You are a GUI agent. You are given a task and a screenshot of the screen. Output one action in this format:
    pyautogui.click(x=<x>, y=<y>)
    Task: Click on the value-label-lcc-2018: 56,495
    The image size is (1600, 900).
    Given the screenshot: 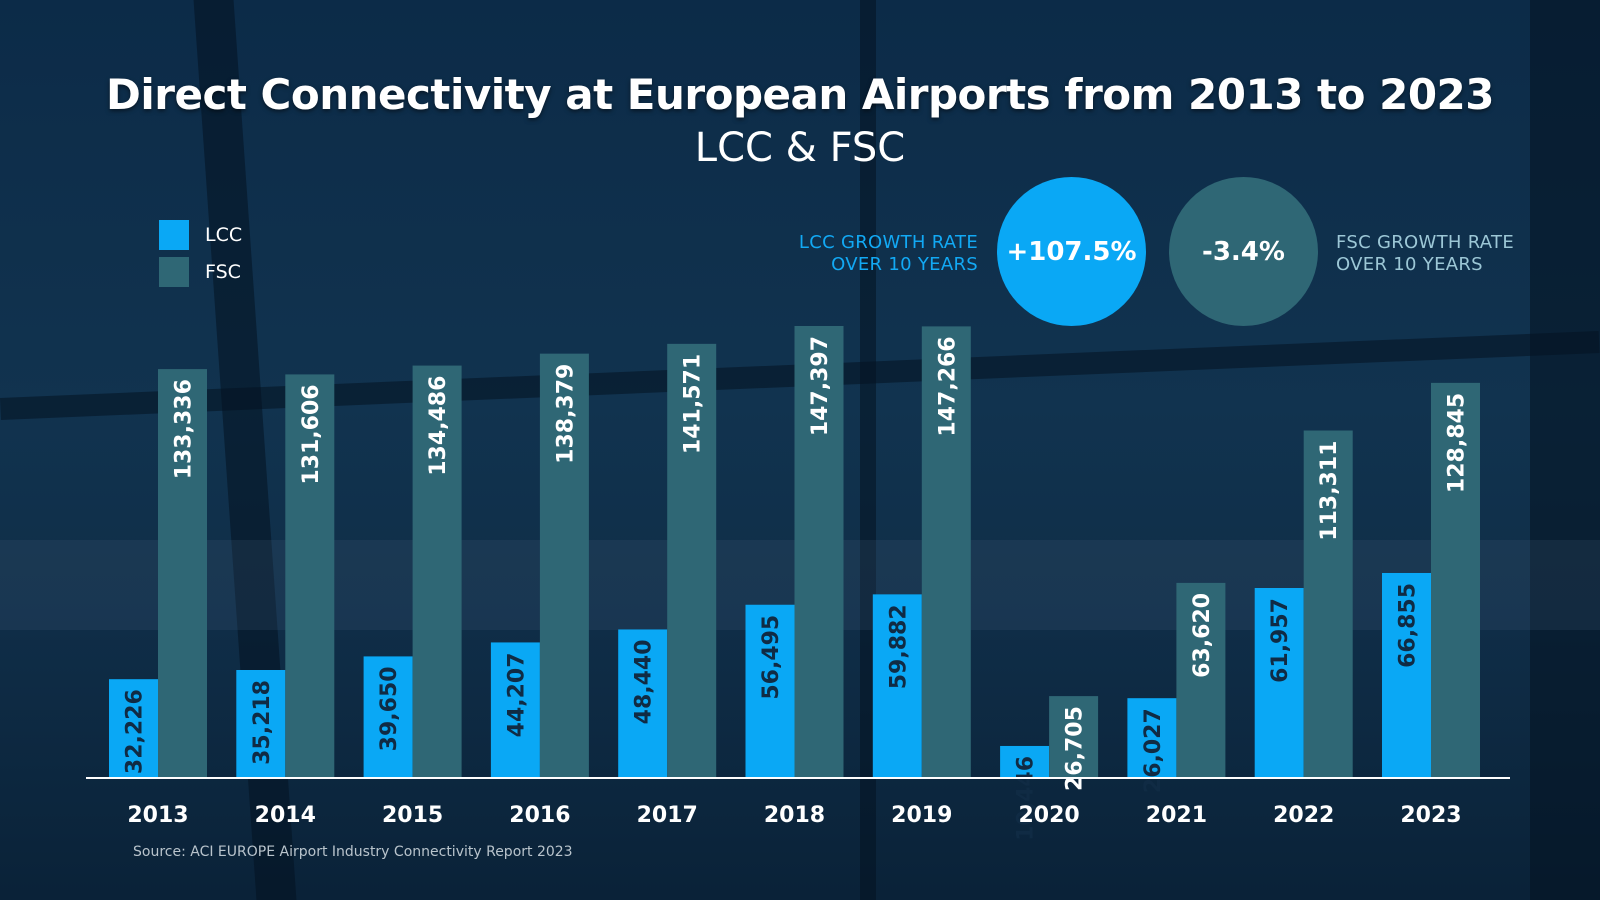 What is the action you would take?
    pyautogui.click(x=771, y=657)
    